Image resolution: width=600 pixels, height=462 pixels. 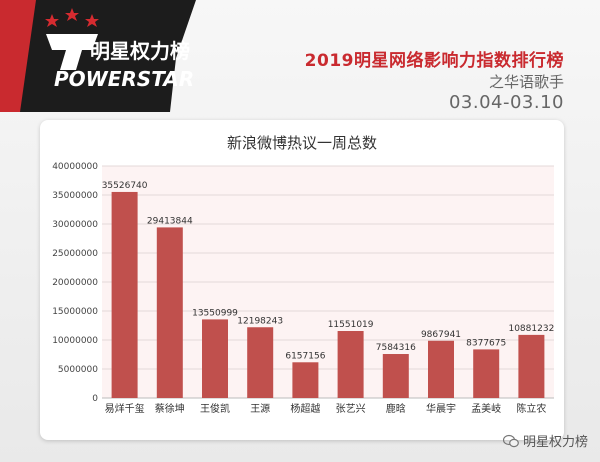 What do you see at coordinates (506, 102) in the screenshot?
I see `date-range: 03.04-03.10` at bounding box center [506, 102].